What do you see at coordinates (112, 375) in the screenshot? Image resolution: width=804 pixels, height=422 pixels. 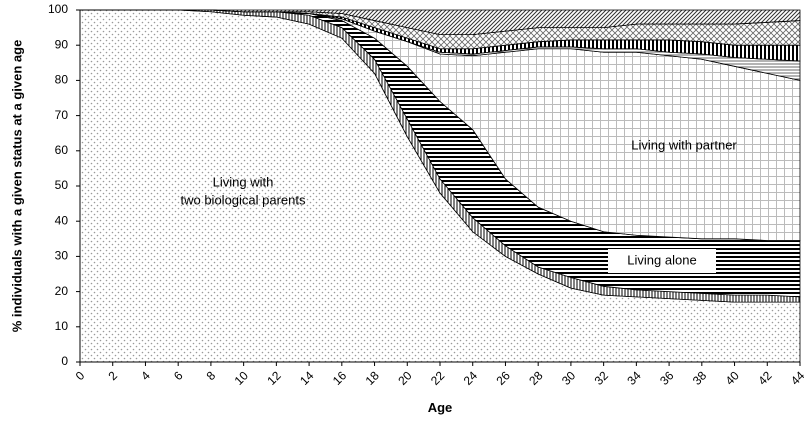 I see `x-tick-label: 2` at bounding box center [112, 375].